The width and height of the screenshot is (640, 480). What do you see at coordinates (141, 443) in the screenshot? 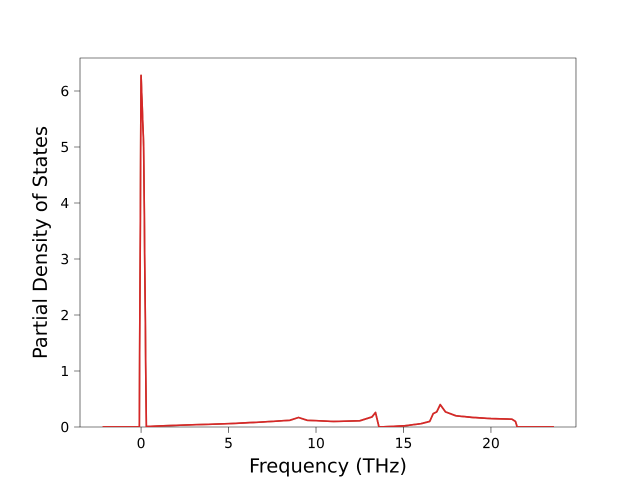
I see `x-tick-label: 0` at bounding box center [141, 443].